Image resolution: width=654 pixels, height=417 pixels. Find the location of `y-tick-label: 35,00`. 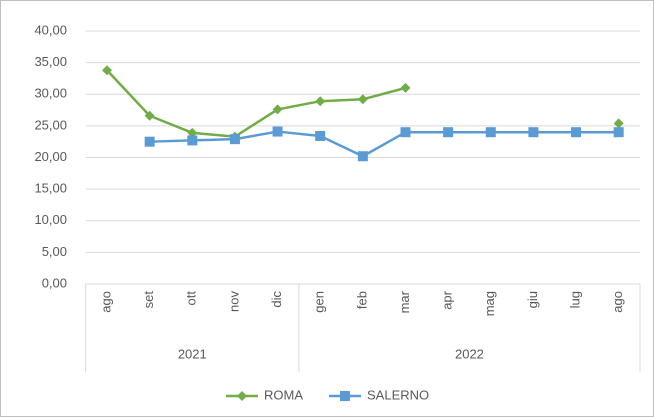

y-tick-label: 35,00 is located at coordinates (50, 61).